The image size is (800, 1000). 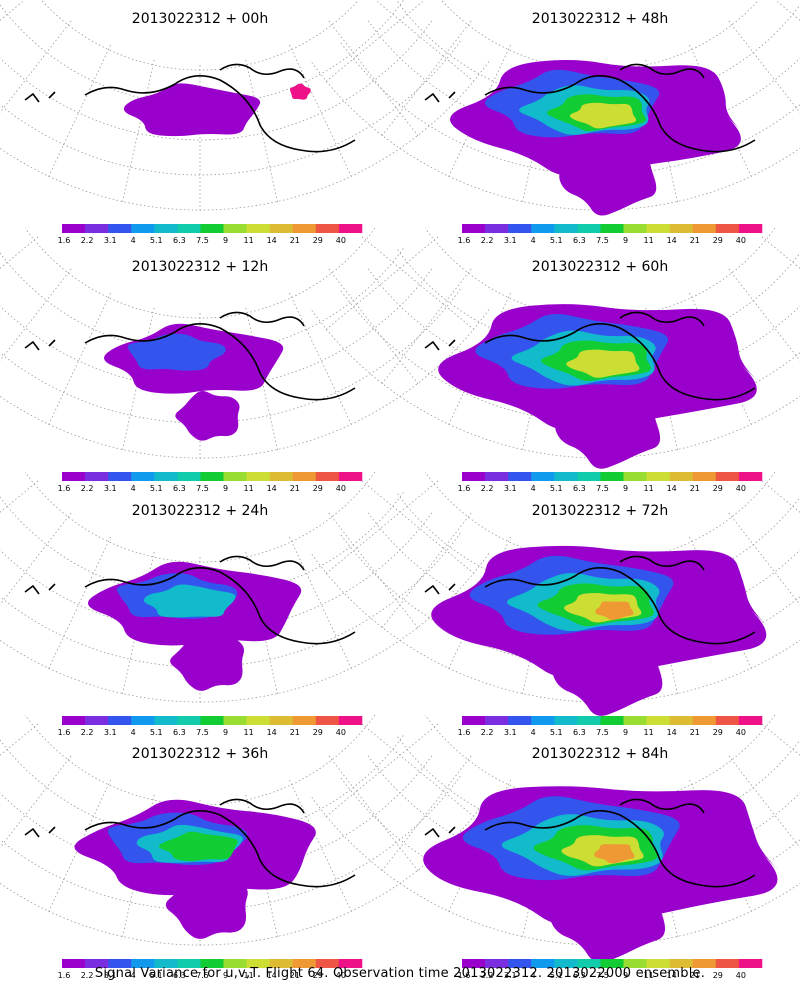 I want to click on panel-title: 2013022312 + 72h, so click(x=600, y=511).